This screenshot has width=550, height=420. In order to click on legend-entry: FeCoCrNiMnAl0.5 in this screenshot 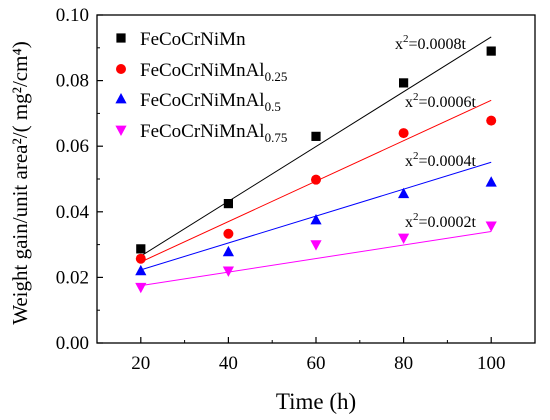, I will do `click(210, 102)`.